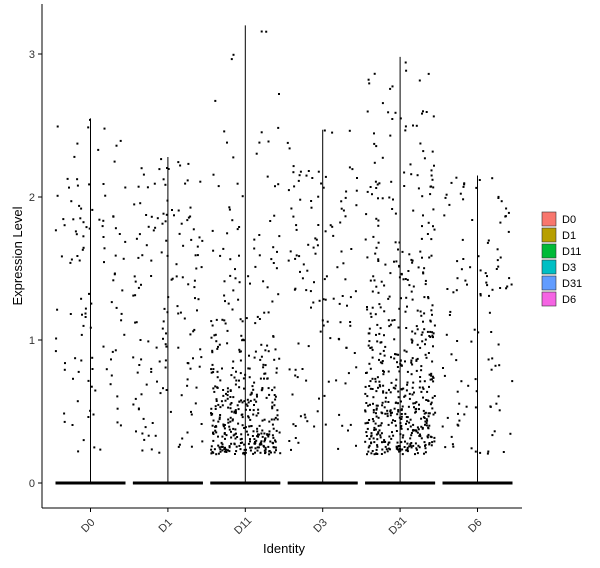 This screenshot has height=568, width=600. What do you see at coordinates (32, 341) in the screenshot?
I see `y-tick-label: 1` at bounding box center [32, 341].